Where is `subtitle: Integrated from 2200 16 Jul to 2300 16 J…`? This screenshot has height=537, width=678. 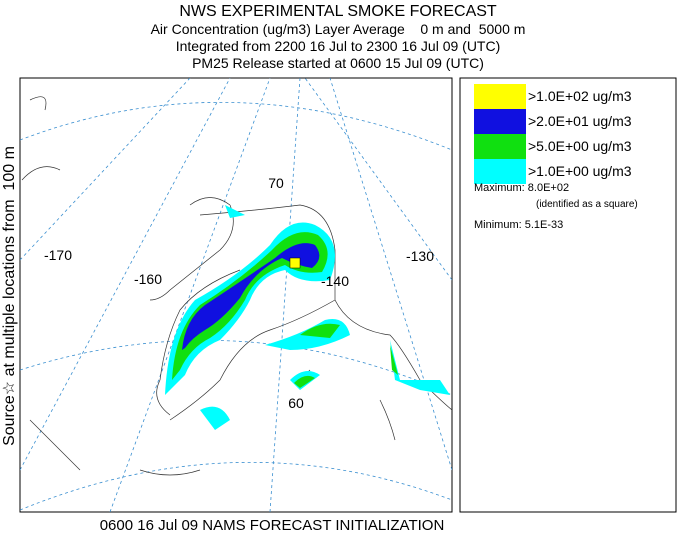 subtitle: Integrated from 2200 16 Jul to 2300 16 J… is located at coordinates (338, 46).